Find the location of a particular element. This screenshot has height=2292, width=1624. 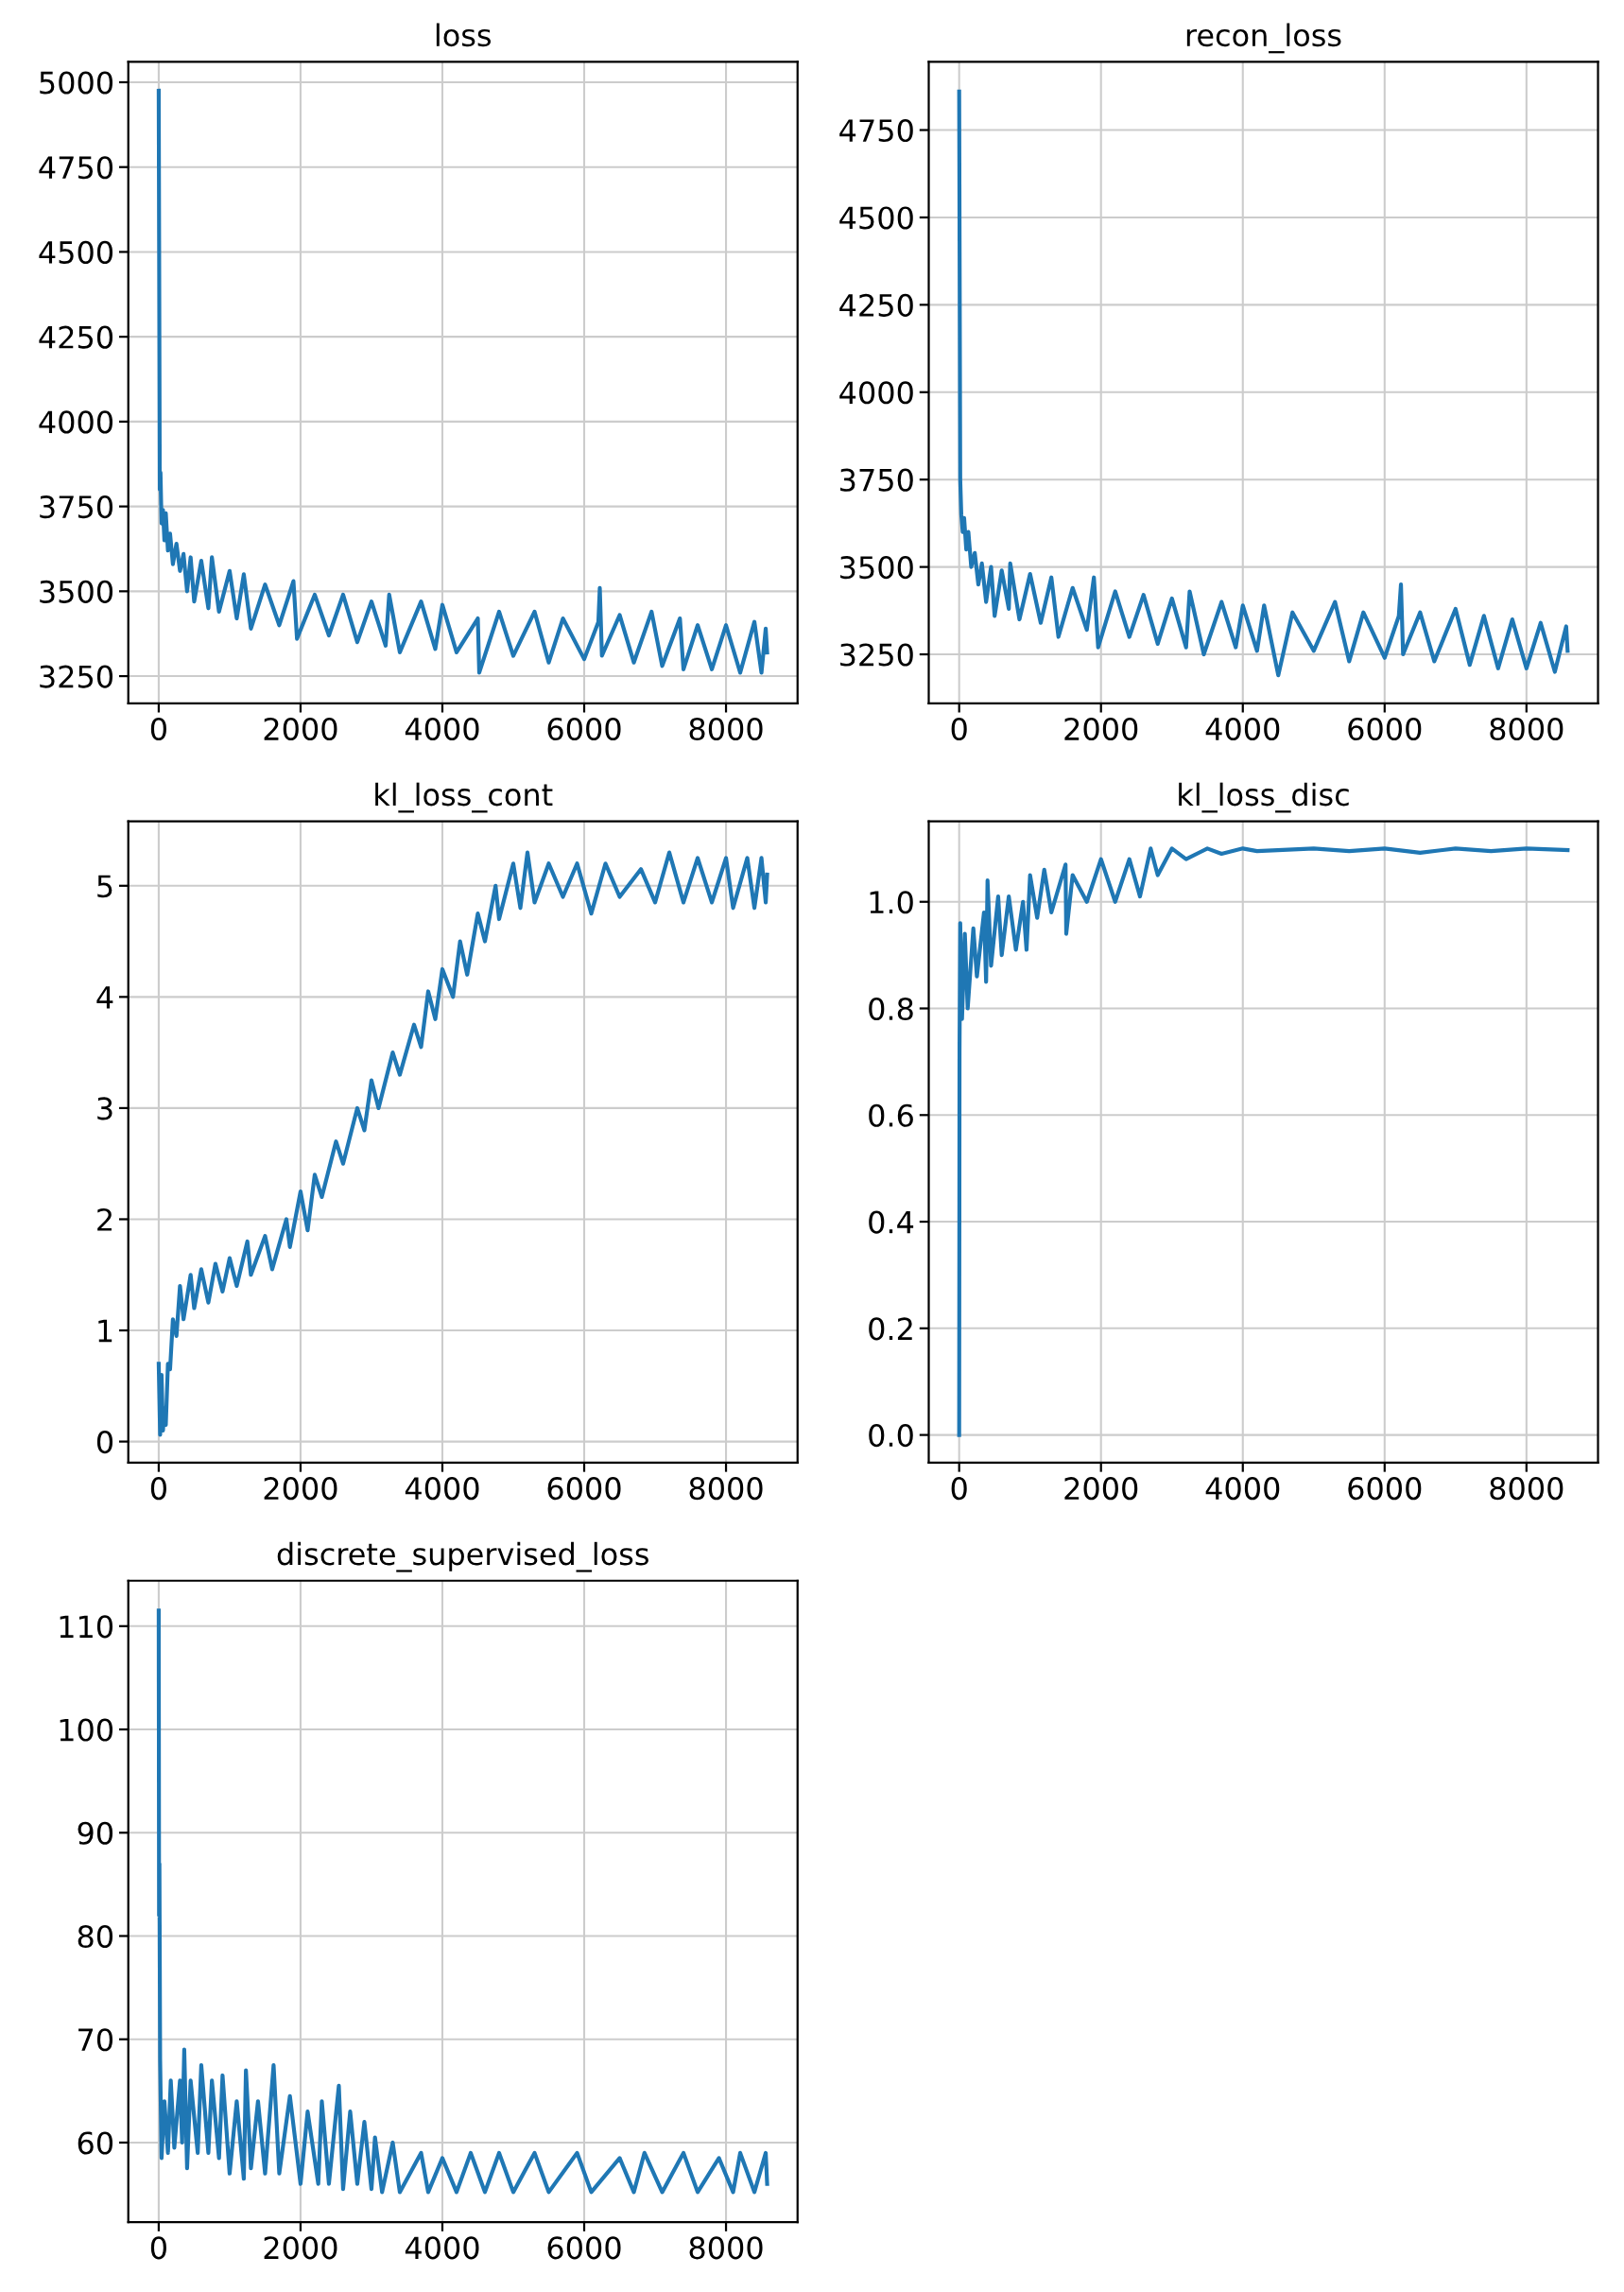

chart-title: loss is located at coordinates (464, 35).